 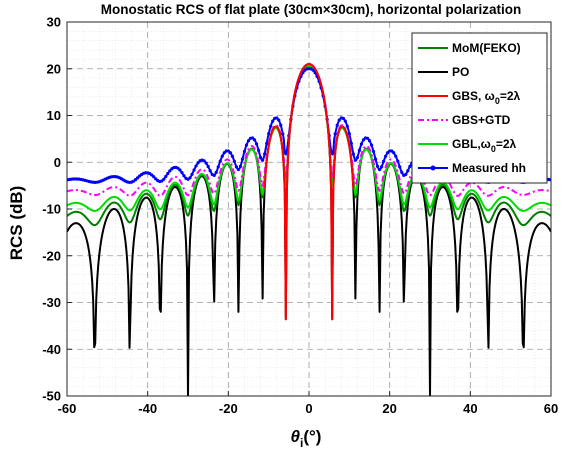 I want to click on y-tick-label: -50, so click(x=51, y=396).